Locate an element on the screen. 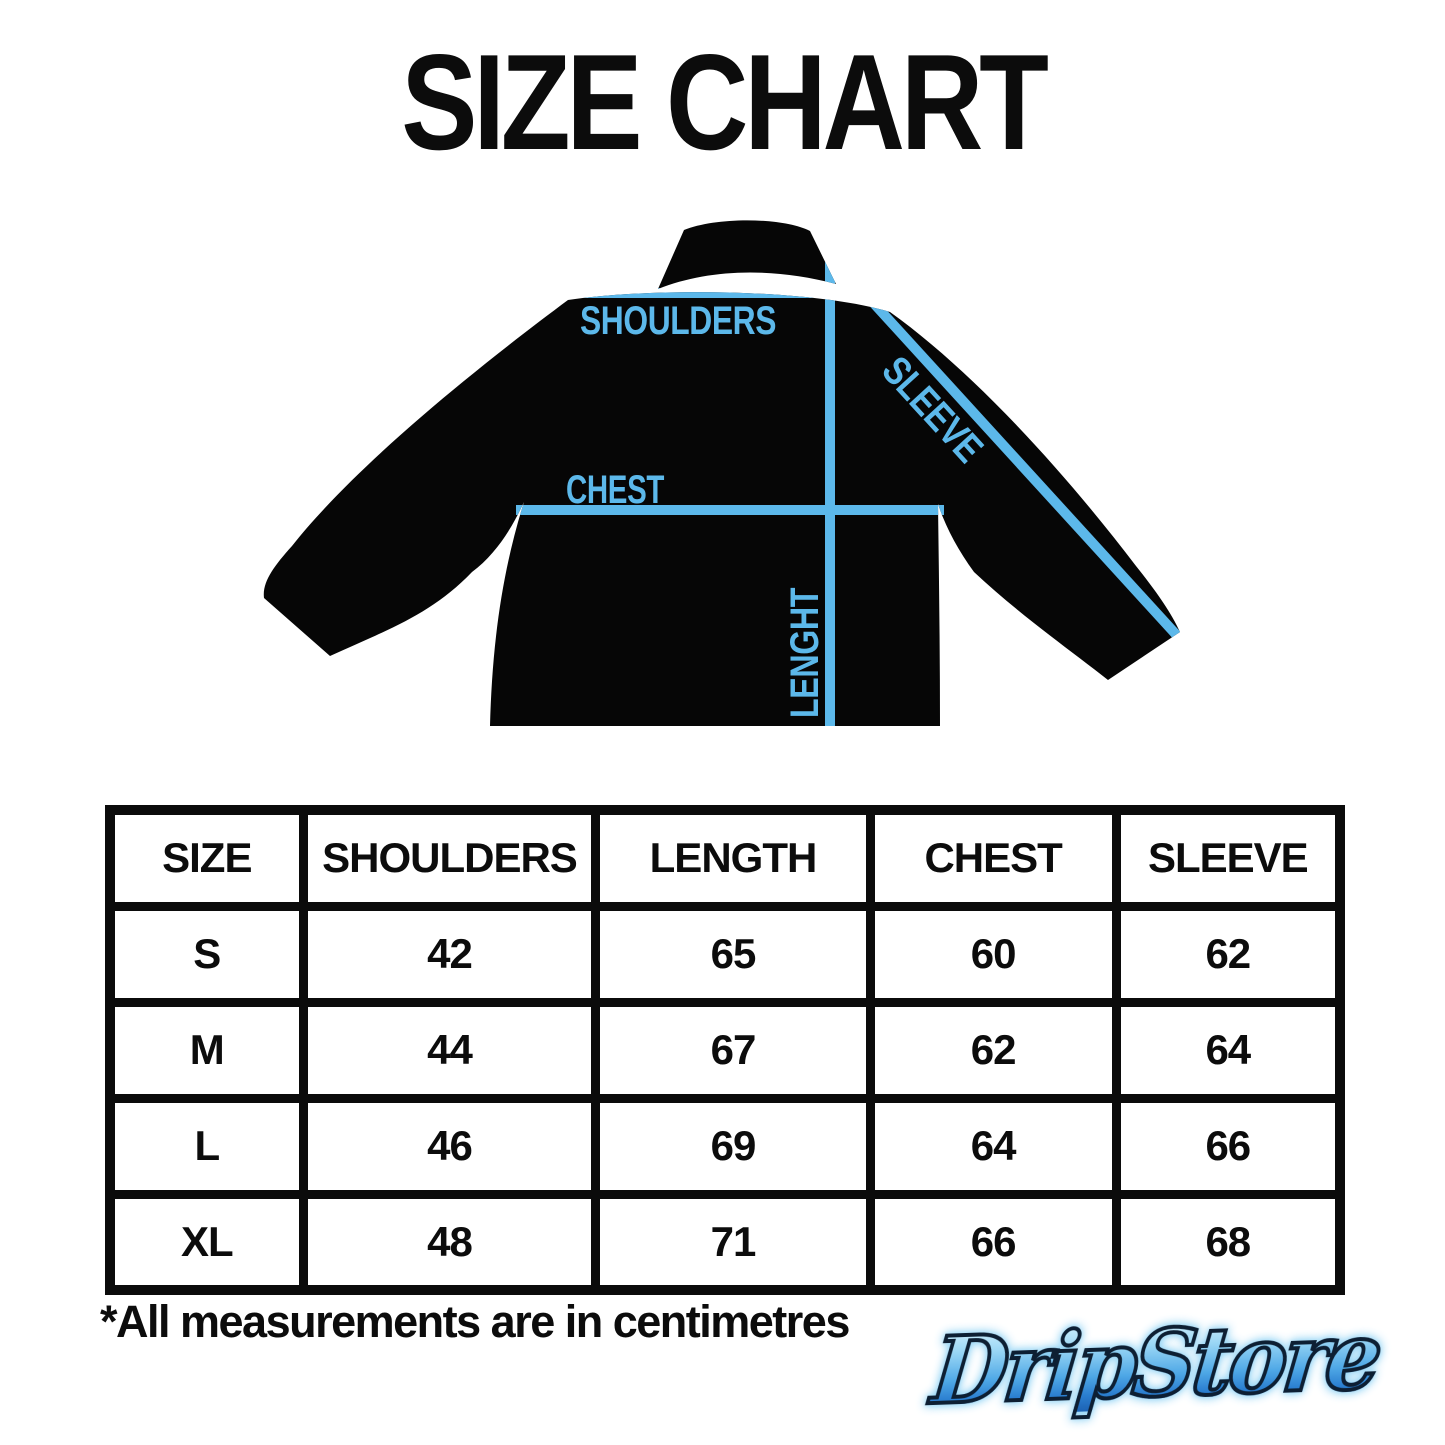  cell-value: 67 is located at coordinates (733, 1050).